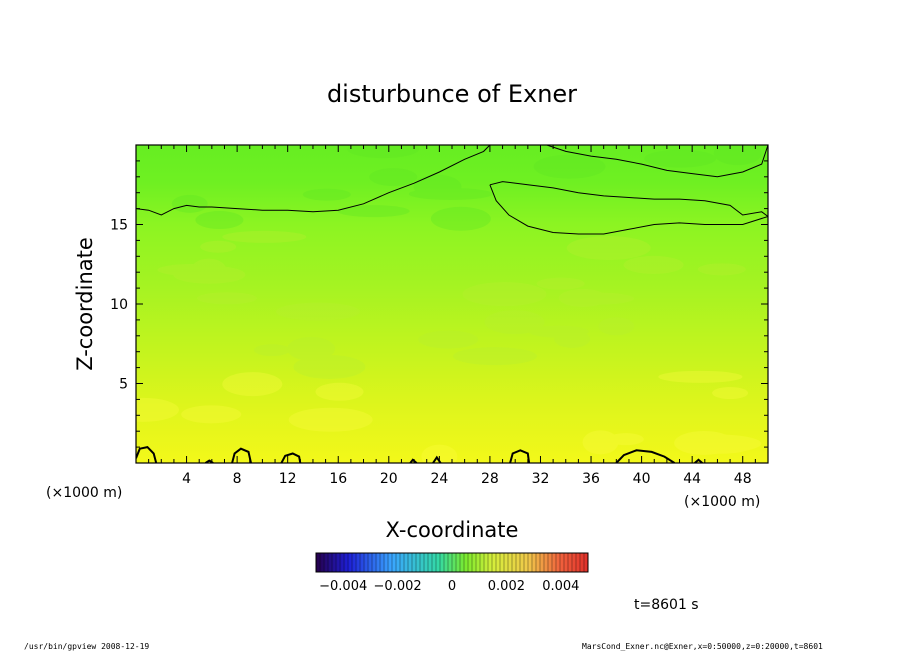  I want to click on chart-title: disturbunce of Exner, so click(452, 94).